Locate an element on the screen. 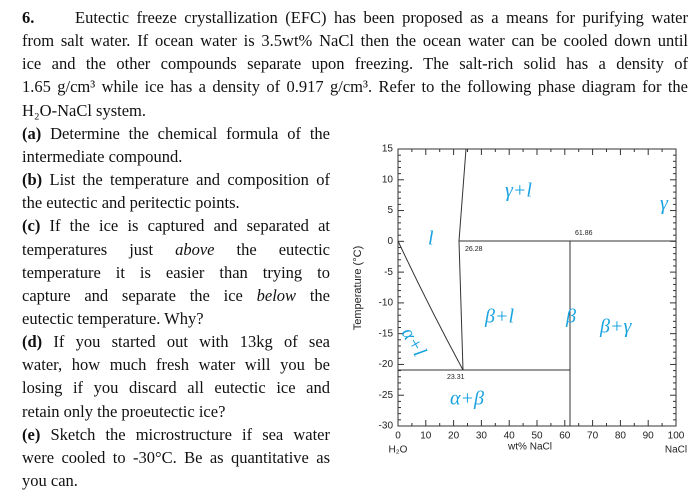 The width and height of the screenshot is (700, 501). x-tick-label: 0 is located at coordinates (398, 436).